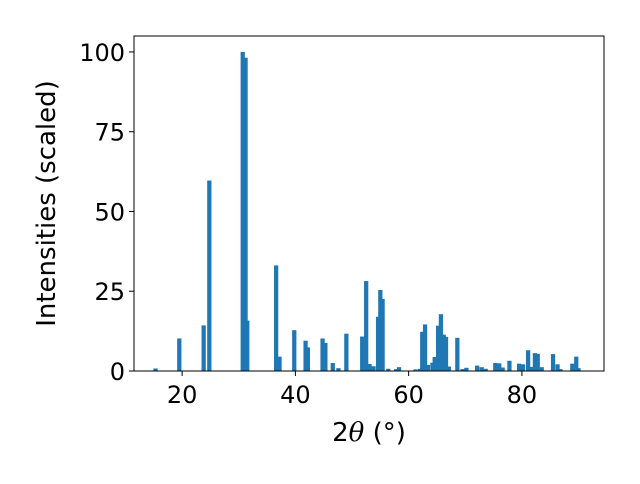 The height and width of the screenshot is (484, 640). I want to click on x-axis-label-unit: (°), so click(385, 433).